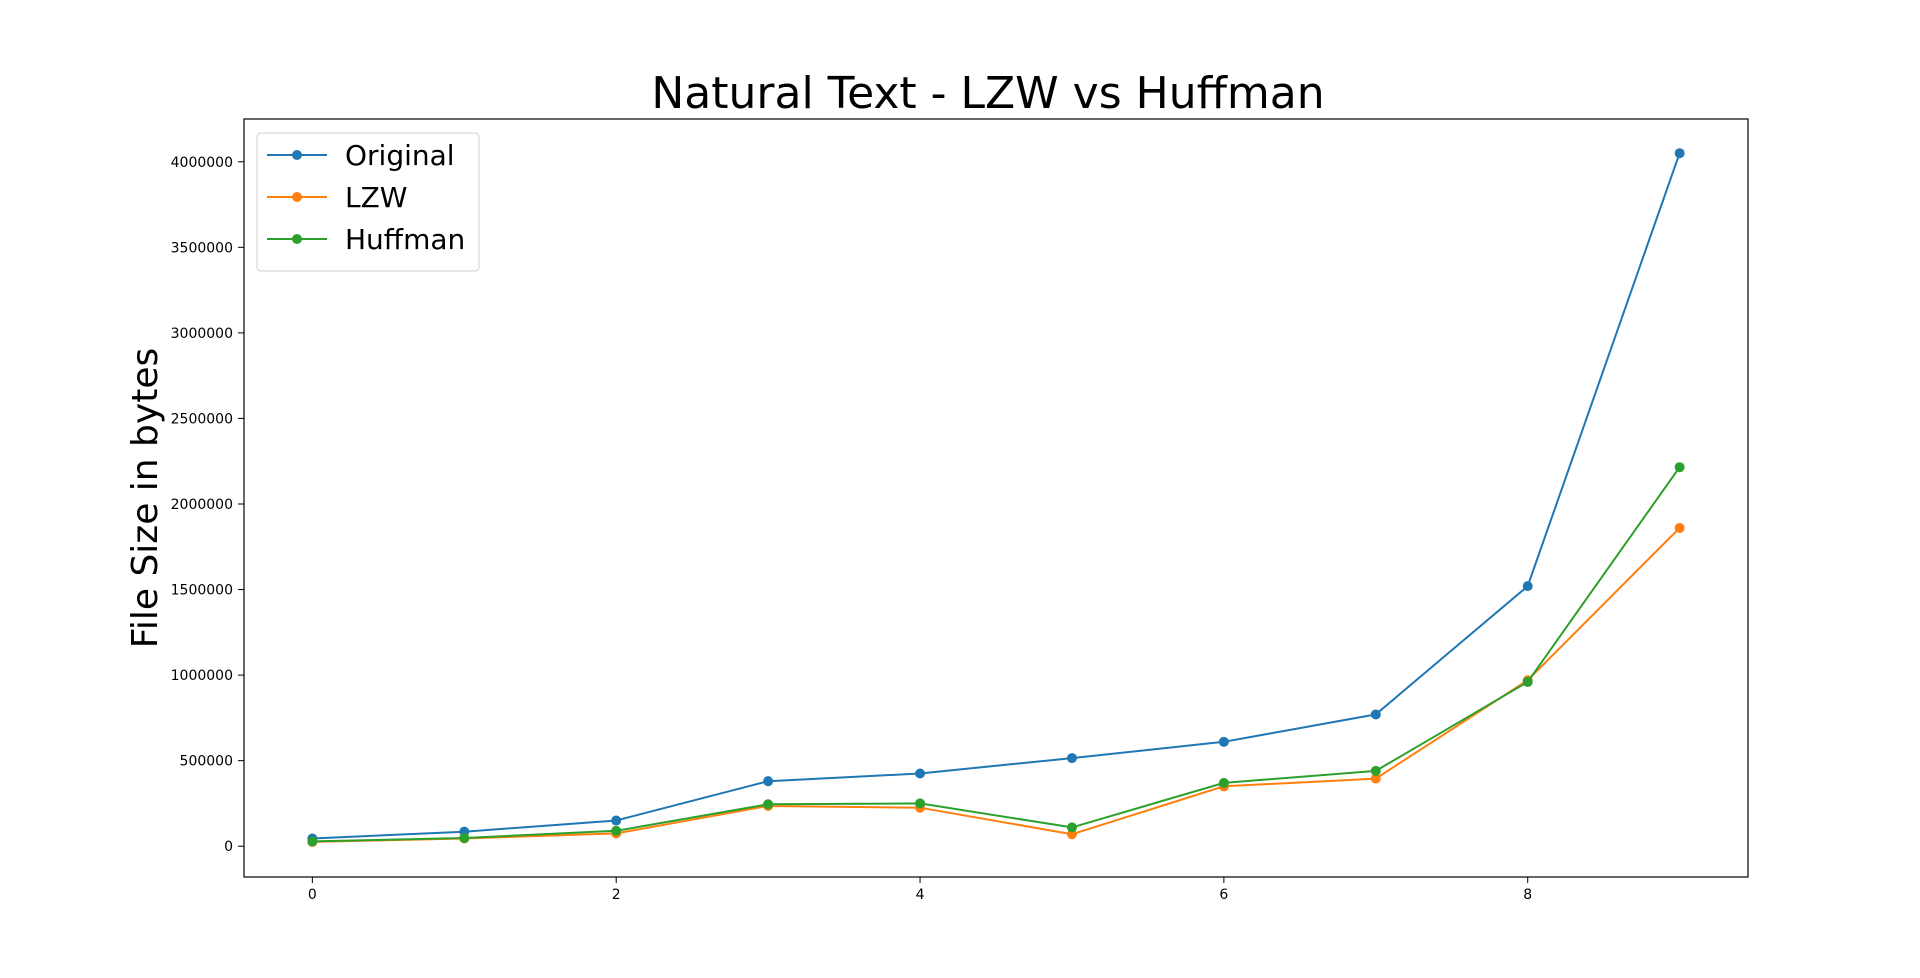 The height and width of the screenshot is (978, 1920). I want to click on y-tick-label: 3000000, so click(202, 334).